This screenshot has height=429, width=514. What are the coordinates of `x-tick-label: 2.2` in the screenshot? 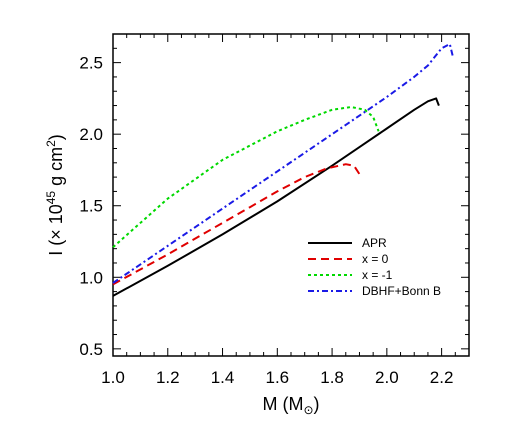 It's located at (442, 377).